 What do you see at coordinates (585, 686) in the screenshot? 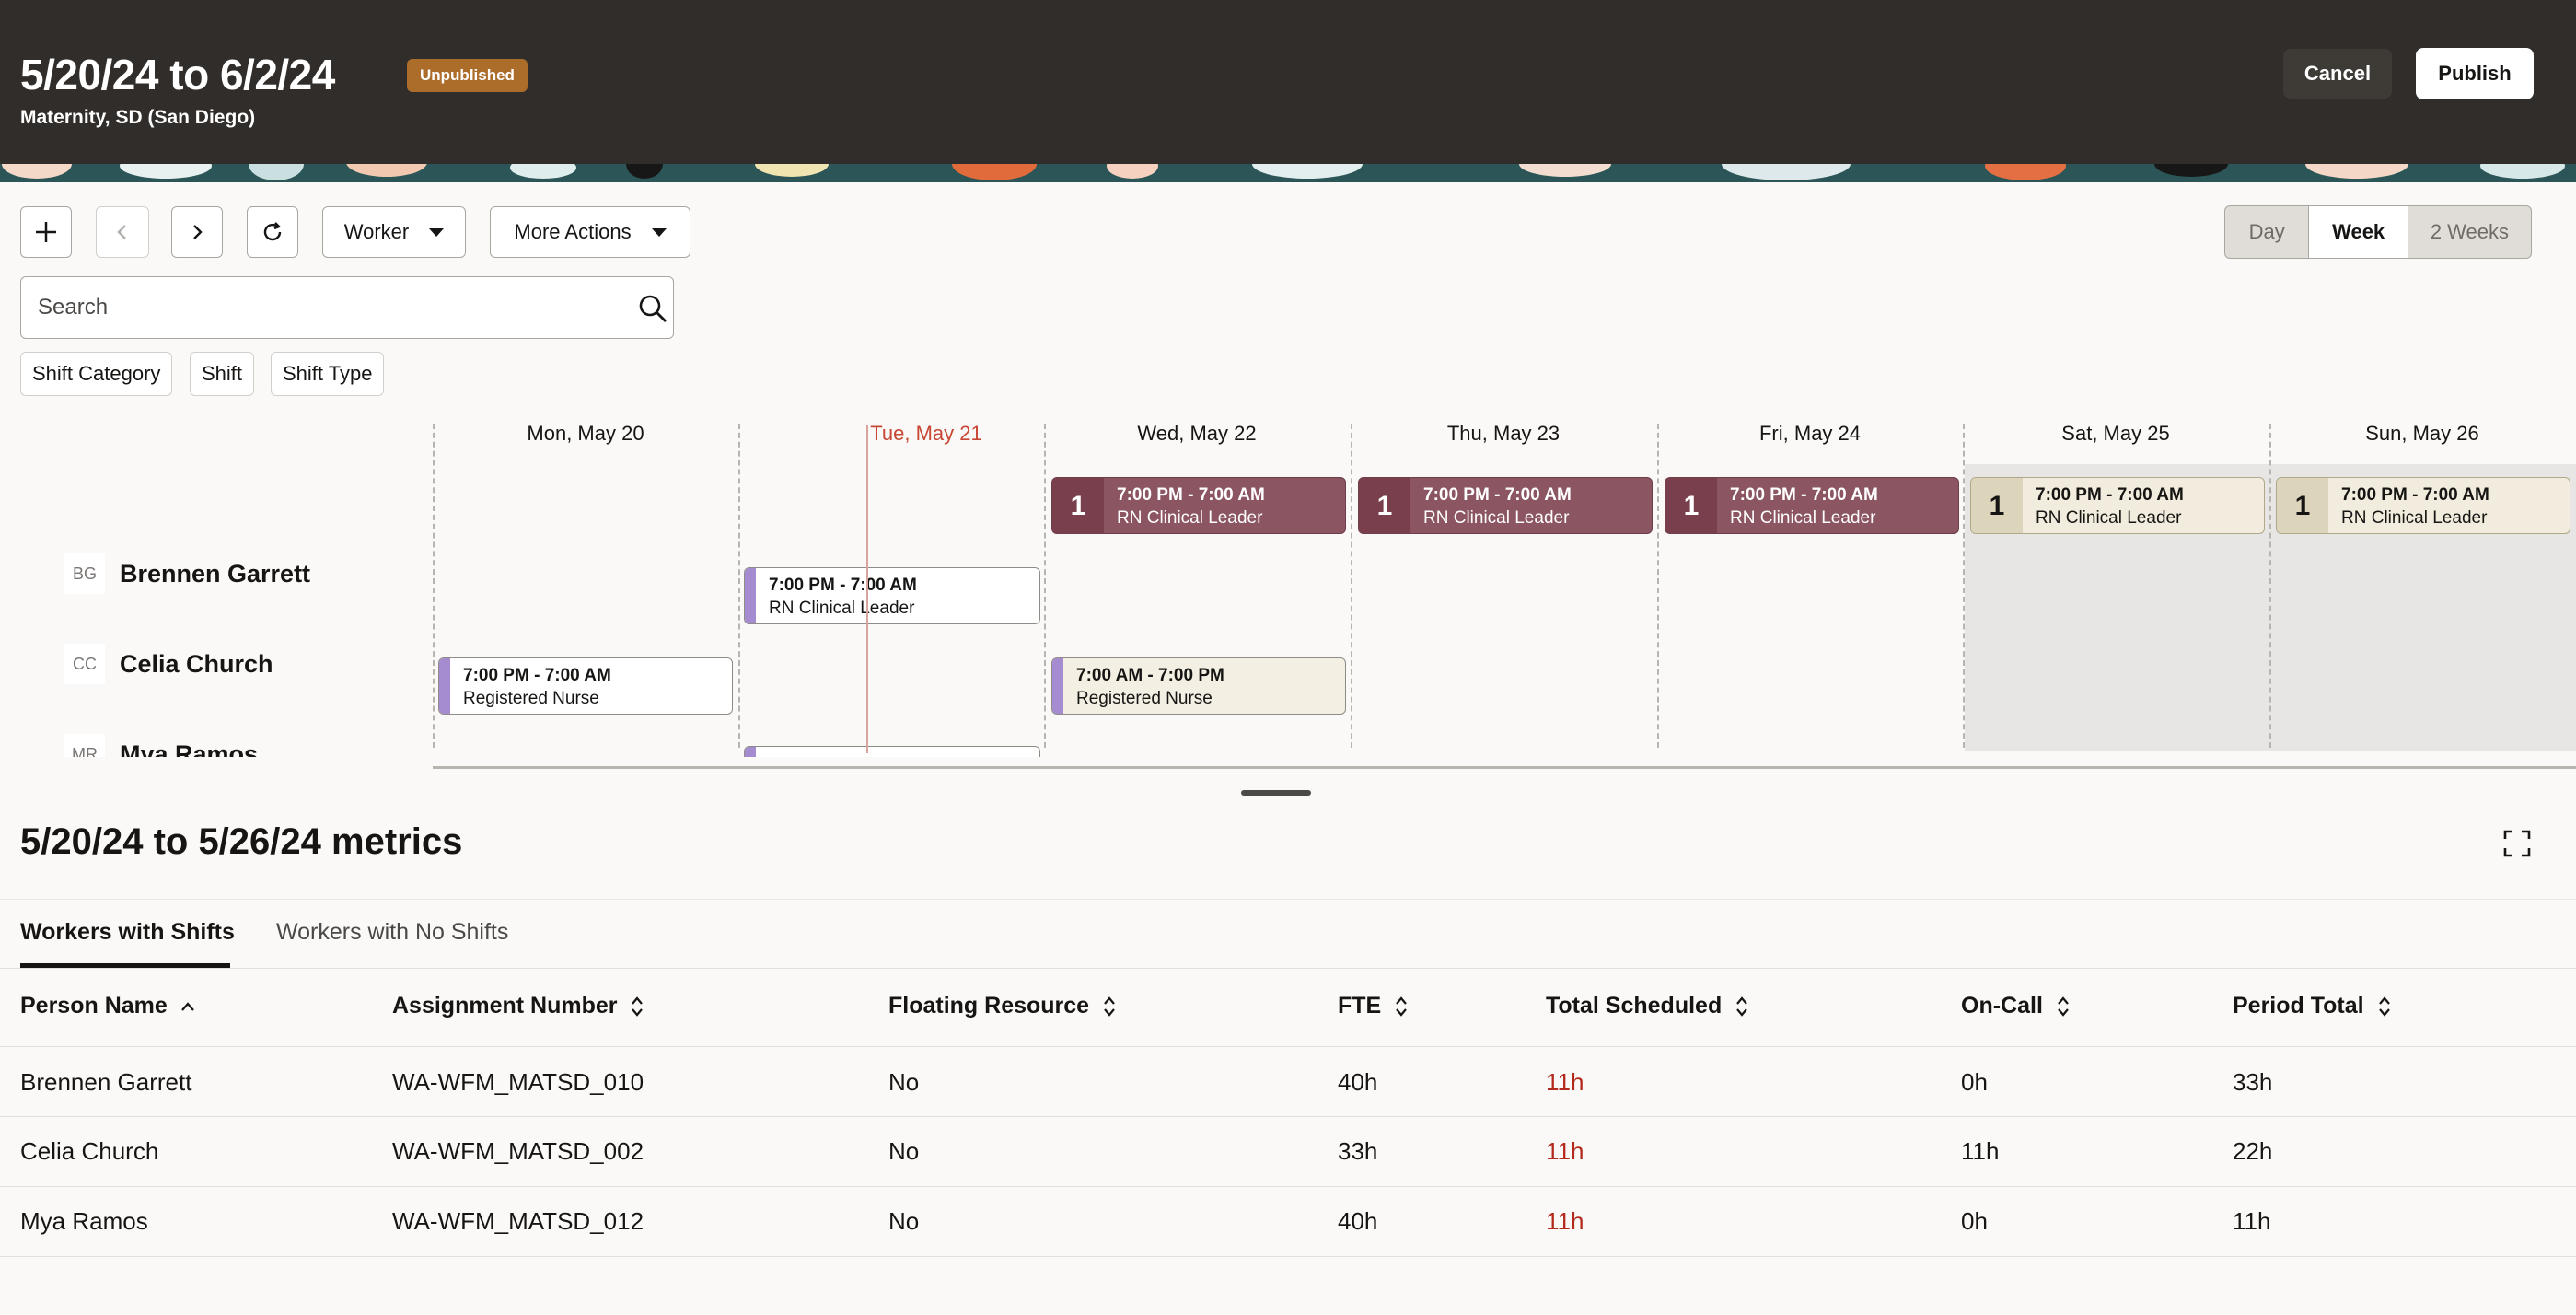
I see `assigned-shift: 7:00 PM - 7:00 AM Registered Nurse` at bounding box center [585, 686].